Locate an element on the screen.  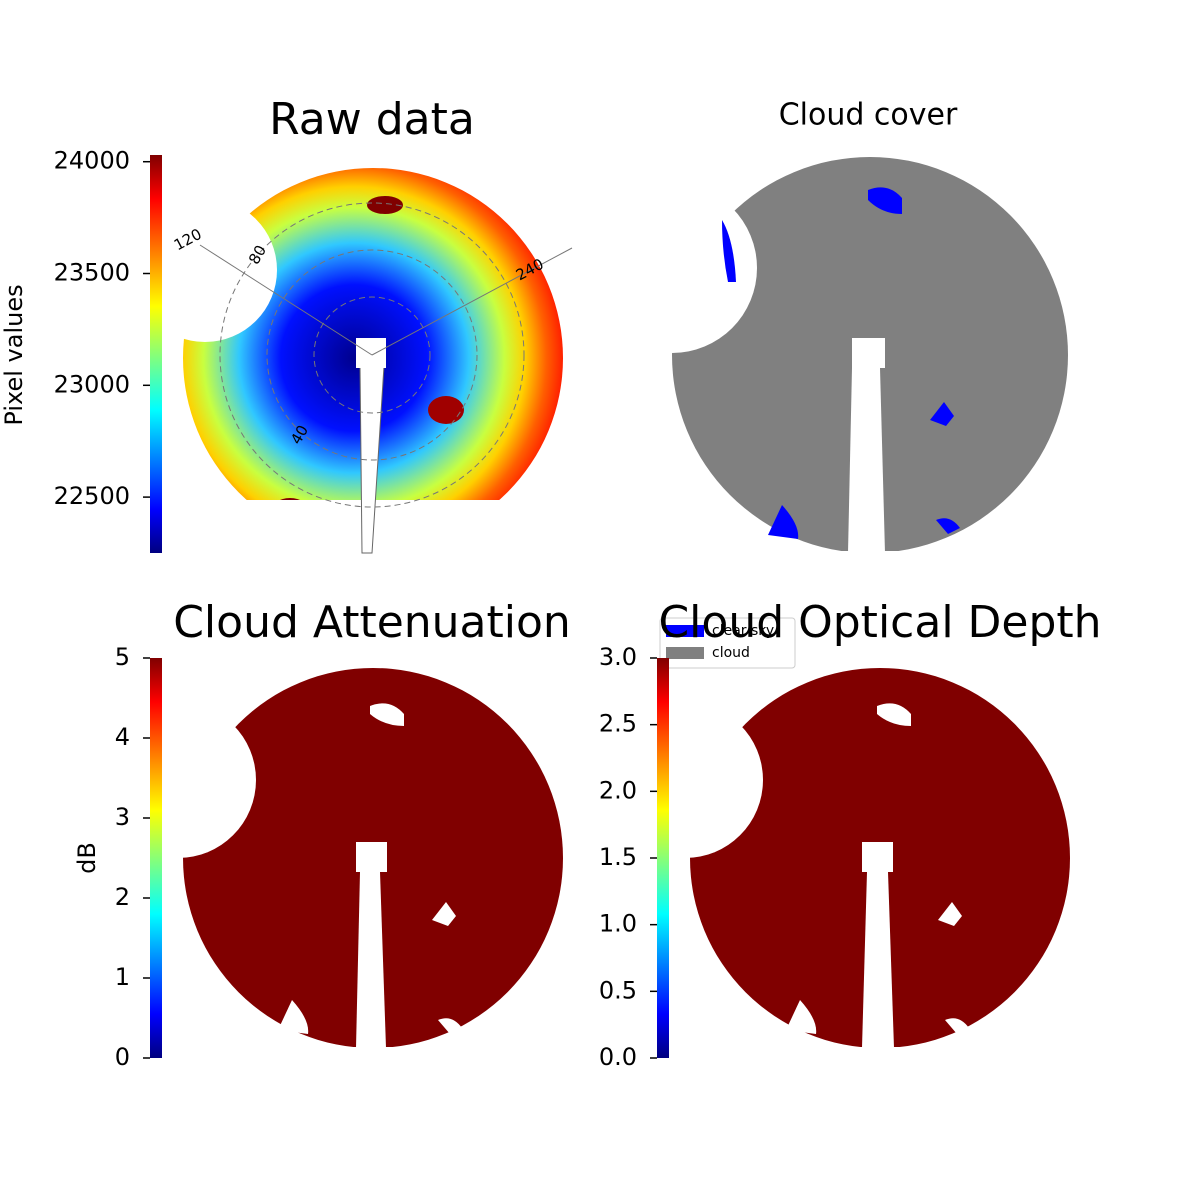
colorbar-tick-label: 0 is located at coordinates (122, 1057).